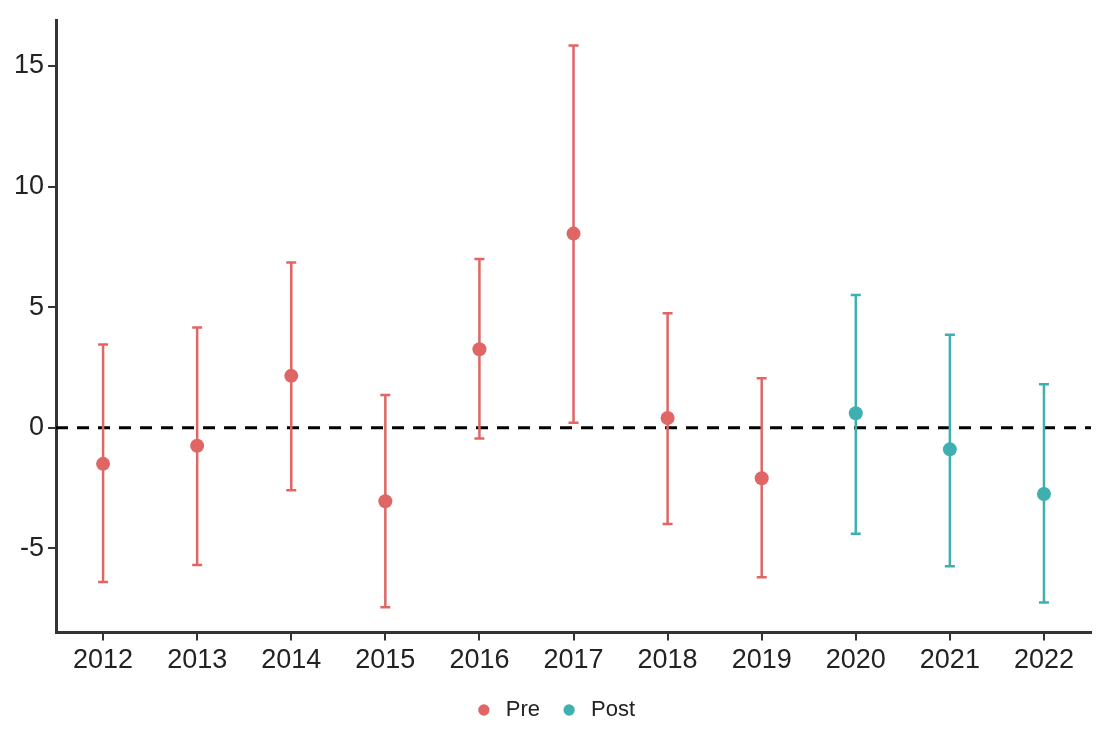 Image resolution: width=1098 pixels, height=731 pixels. I want to click on y-tick-label: -5, so click(32, 546).